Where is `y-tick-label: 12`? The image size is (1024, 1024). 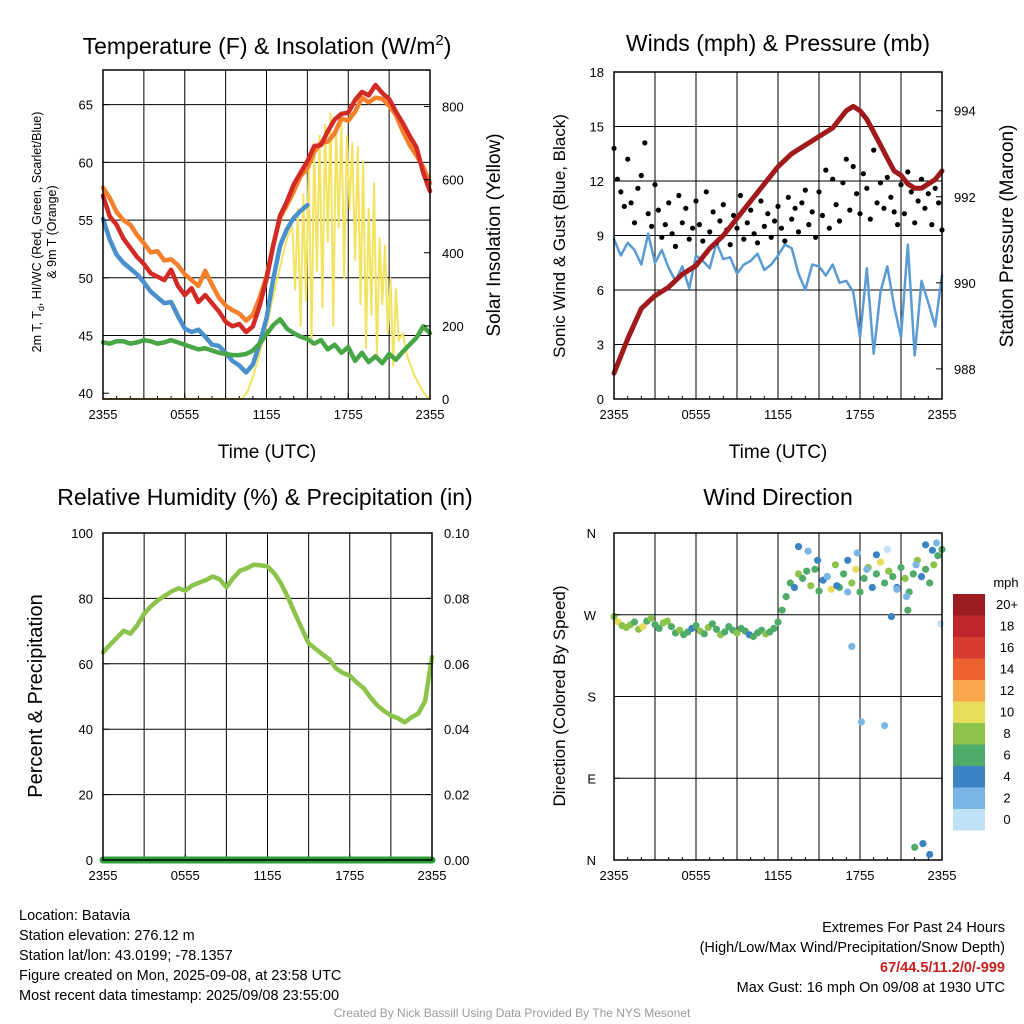 y-tick-label: 12 is located at coordinates (597, 181).